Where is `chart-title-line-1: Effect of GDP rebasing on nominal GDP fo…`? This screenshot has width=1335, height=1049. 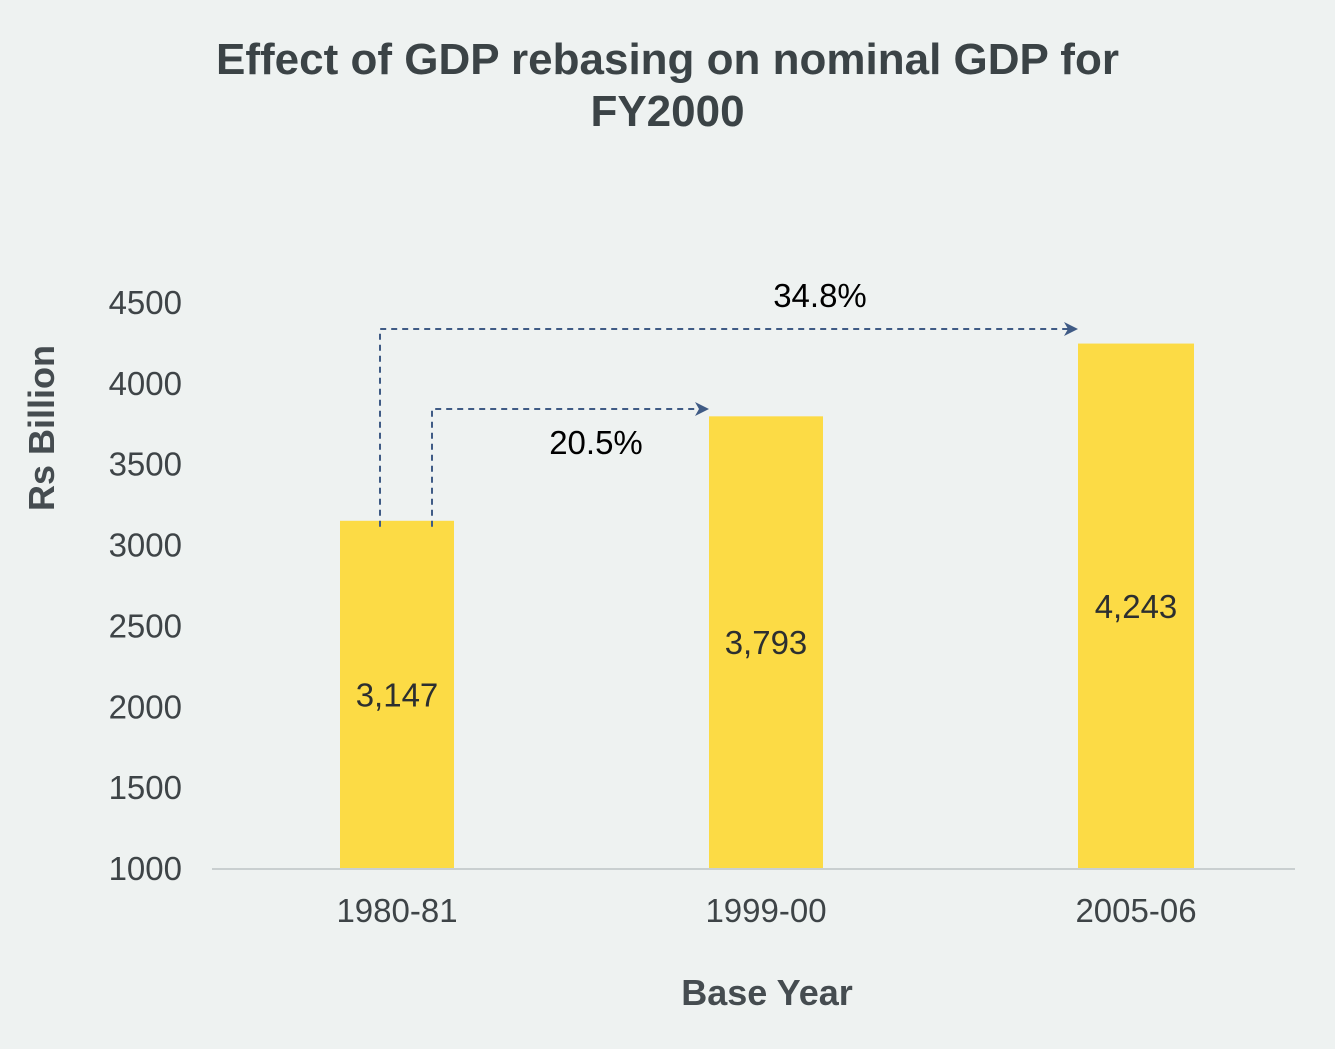 chart-title-line-1: Effect of GDP rebasing on nominal GDP fo… is located at coordinates (667, 59).